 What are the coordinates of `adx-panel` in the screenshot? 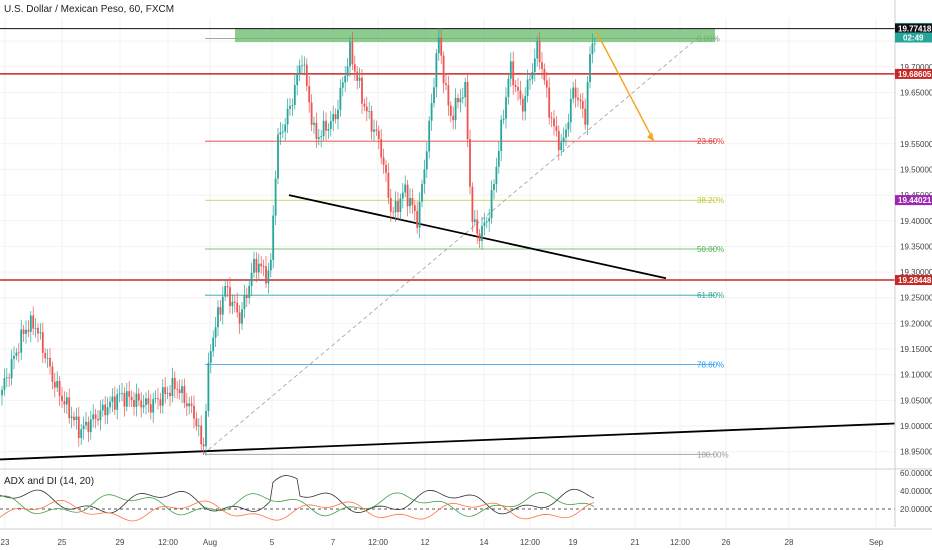 It's located at (466, 495).